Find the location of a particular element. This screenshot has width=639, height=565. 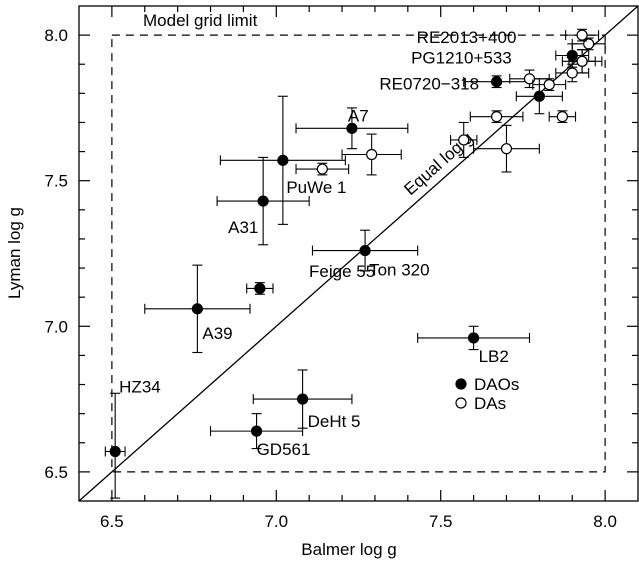

point-label: A7 is located at coordinates (358, 115).